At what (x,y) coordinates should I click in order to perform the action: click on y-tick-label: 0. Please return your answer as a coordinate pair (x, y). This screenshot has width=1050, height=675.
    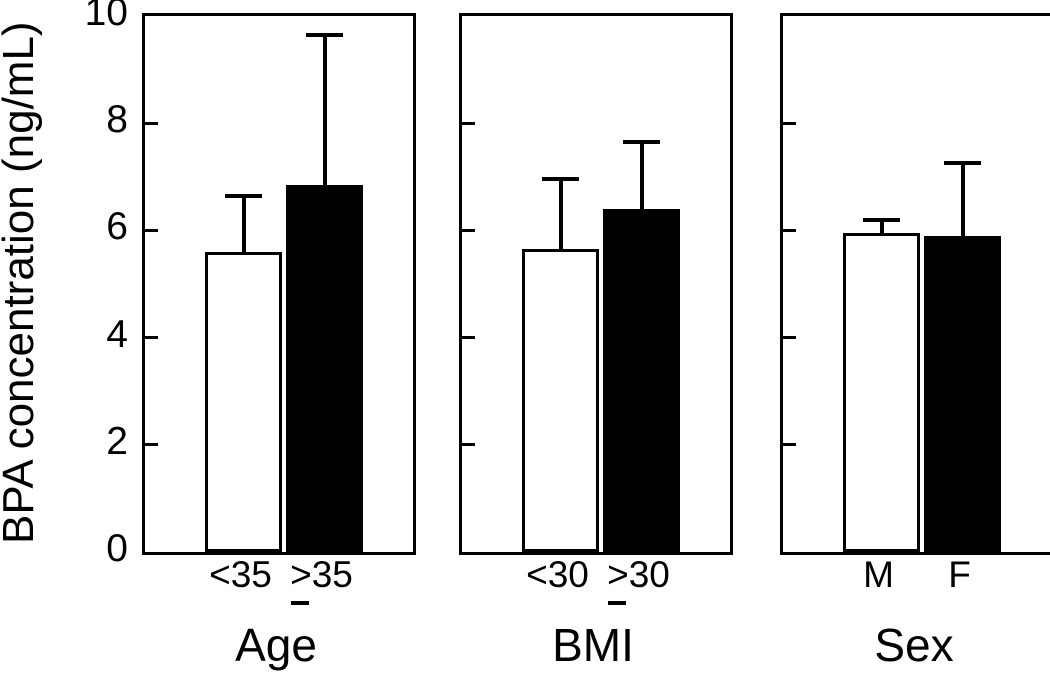
    Looking at the image, I should click on (117, 548).